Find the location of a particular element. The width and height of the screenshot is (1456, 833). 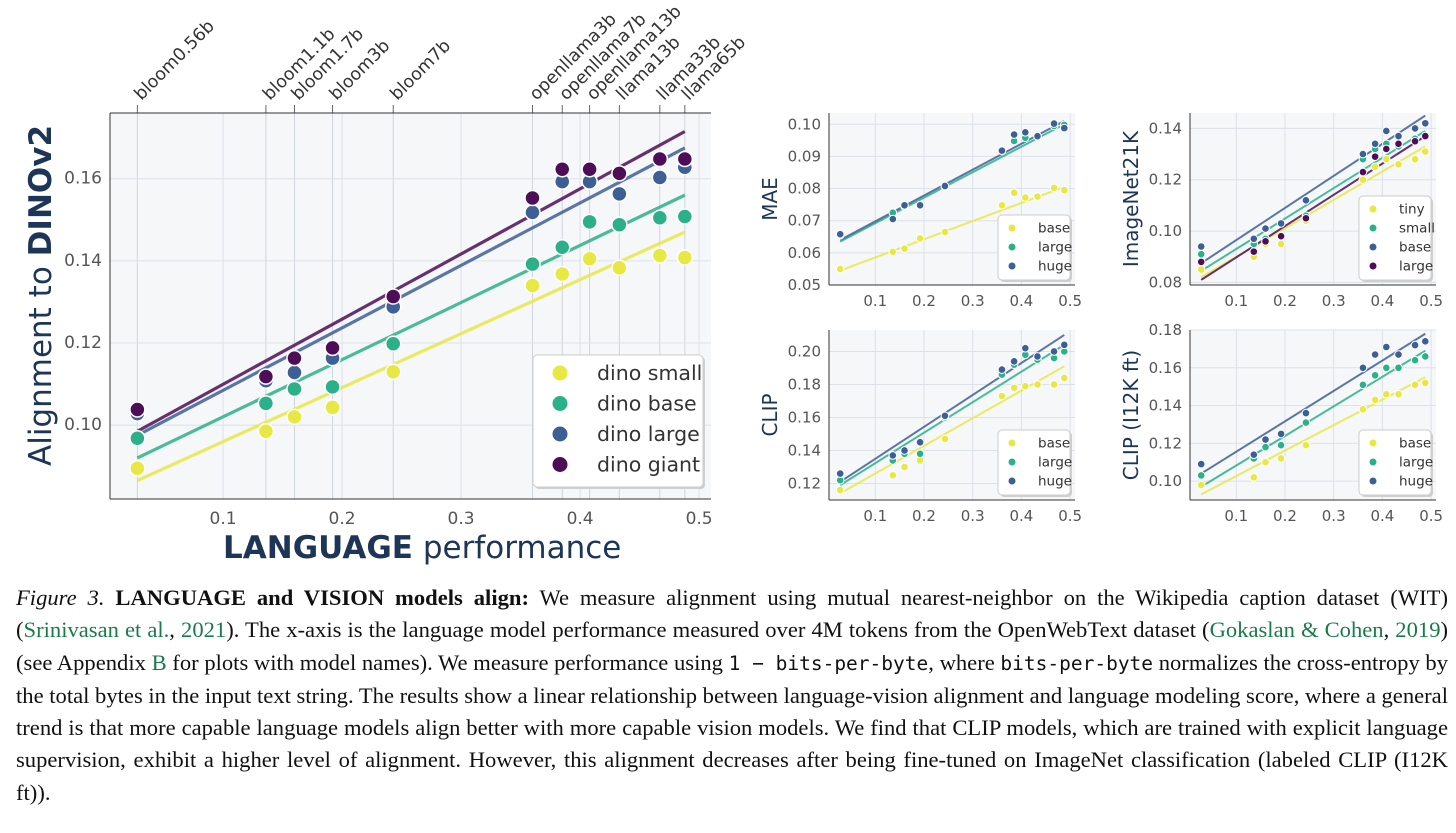

data-point-small is located at coordinates (1201, 254).